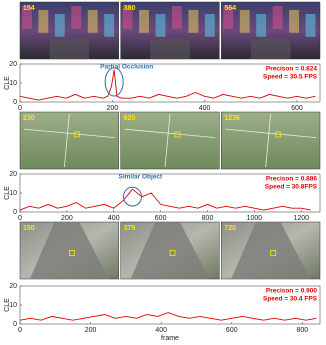  I want to click on frame-number: 150, so click(29, 228).